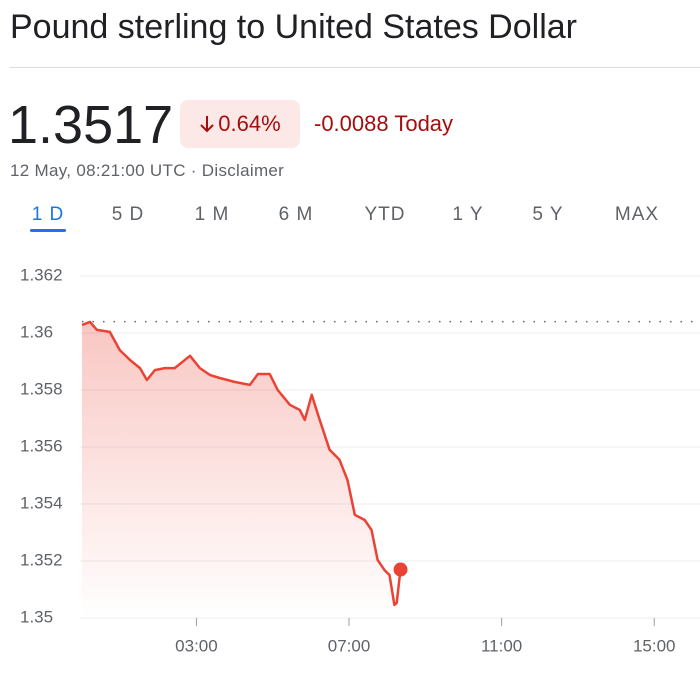 The image size is (700, 680). I want to click on y-tick-label: 1.362, so click(41, 274).